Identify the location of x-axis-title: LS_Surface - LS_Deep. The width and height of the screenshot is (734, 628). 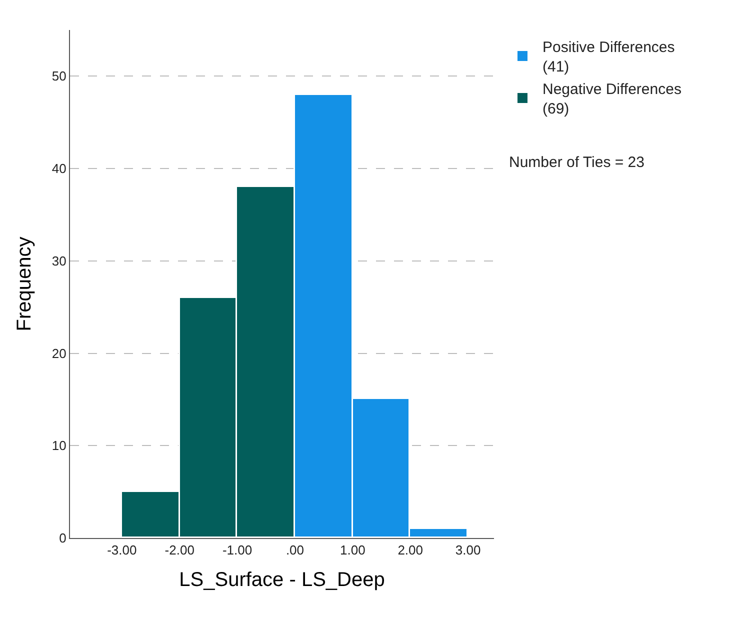
(282, 580).